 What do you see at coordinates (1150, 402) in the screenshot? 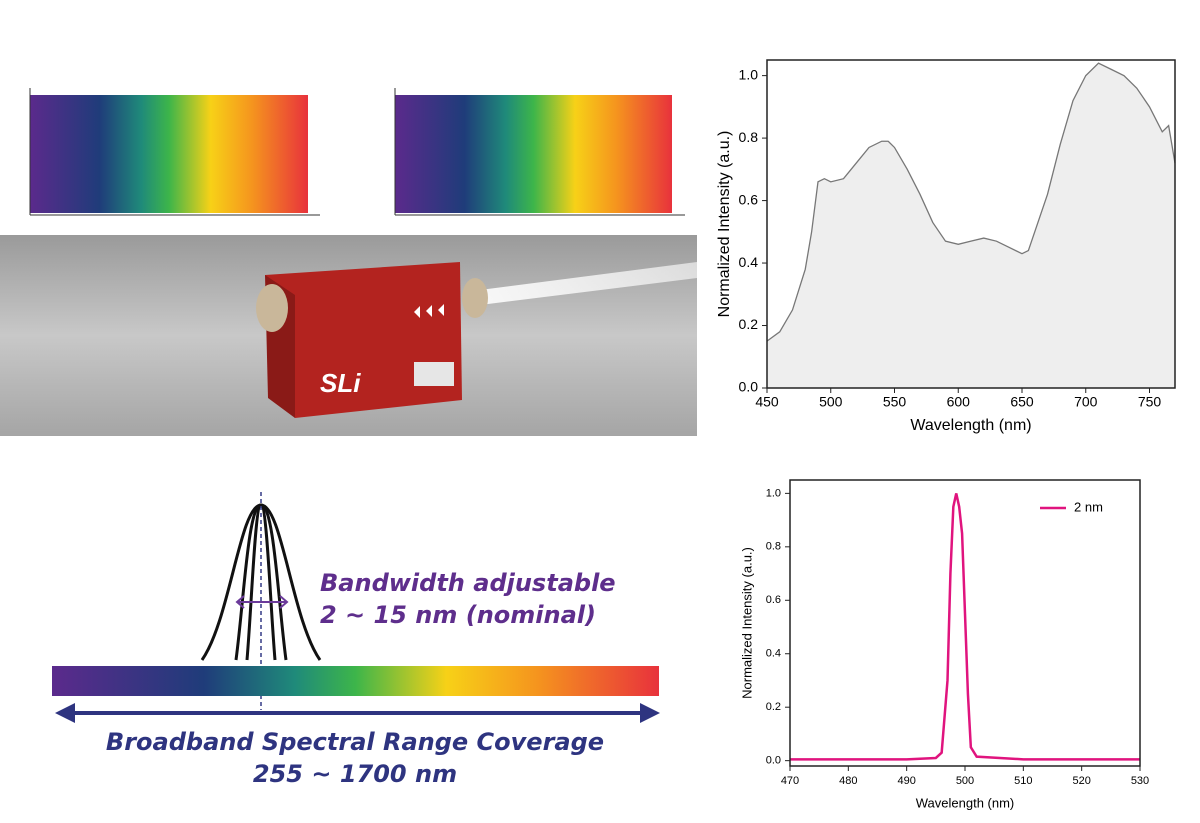
I see `x-tick-label: 750` at bounding box center [1150, 402].